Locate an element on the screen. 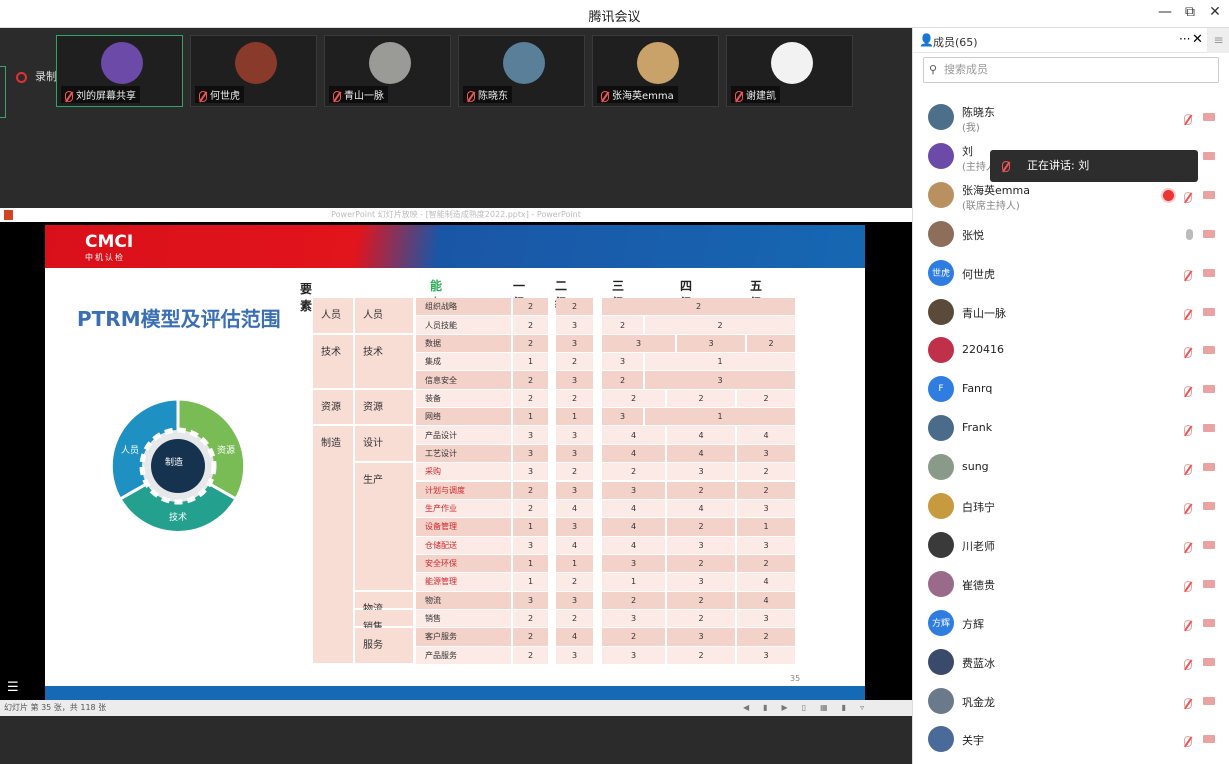 The image size is (1229, 764). participant-name: 张海英emma is located at coordinates (643, 96).